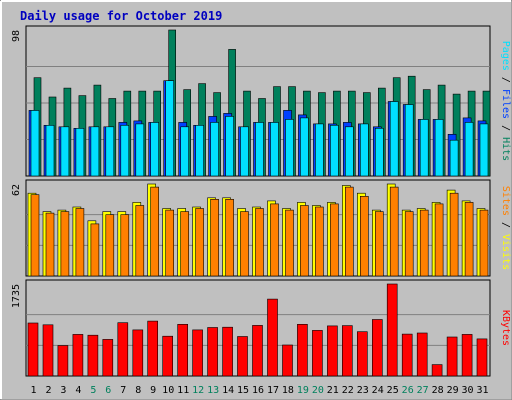  I want to click on axis-legend: KBytes, so click(505, 328).